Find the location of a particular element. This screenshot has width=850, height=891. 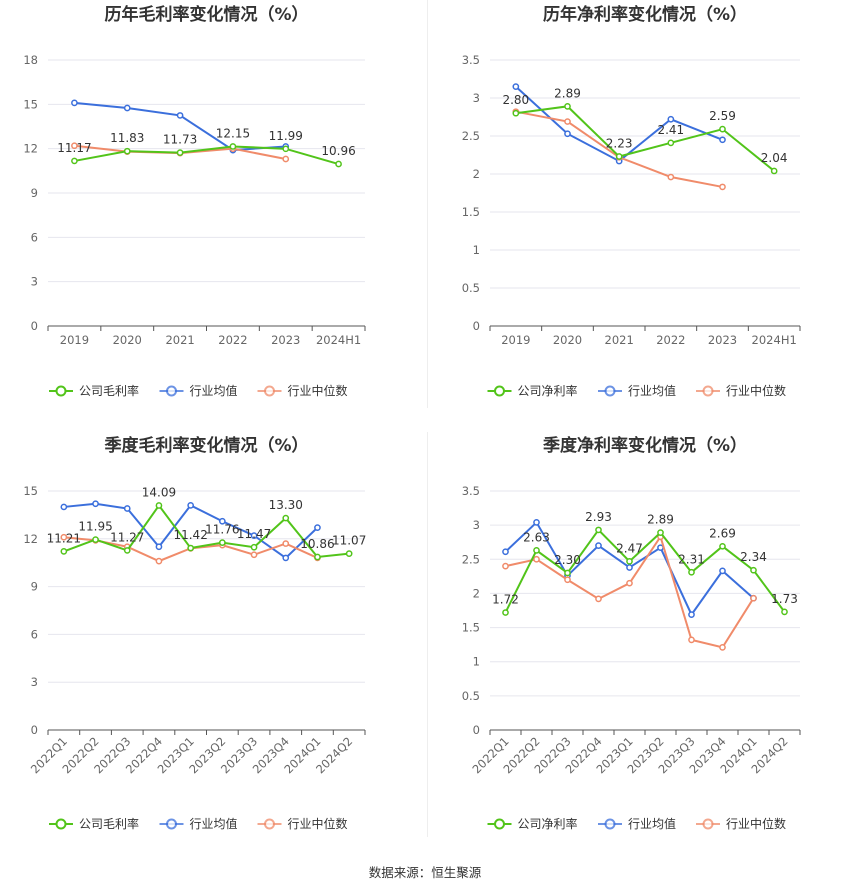

y-tick-label: 12 is located at coordinates (30, 539).